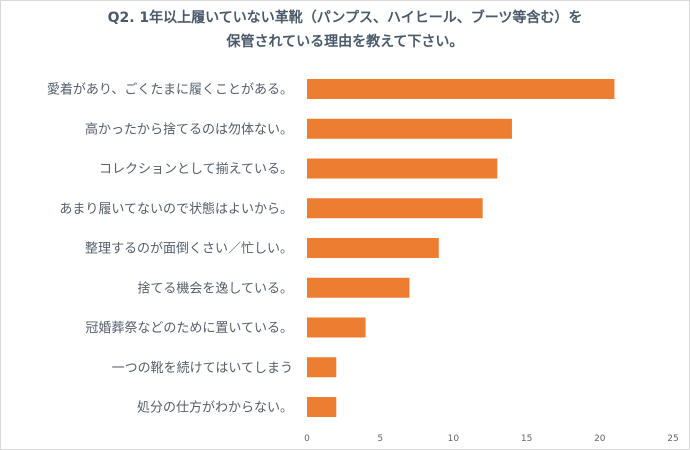 The image size is (690, 450). Describe the element at coordinates (189, 328) in the screenshot. I see `category-label: 冠婚葬祭などのために置いている。` at that location.